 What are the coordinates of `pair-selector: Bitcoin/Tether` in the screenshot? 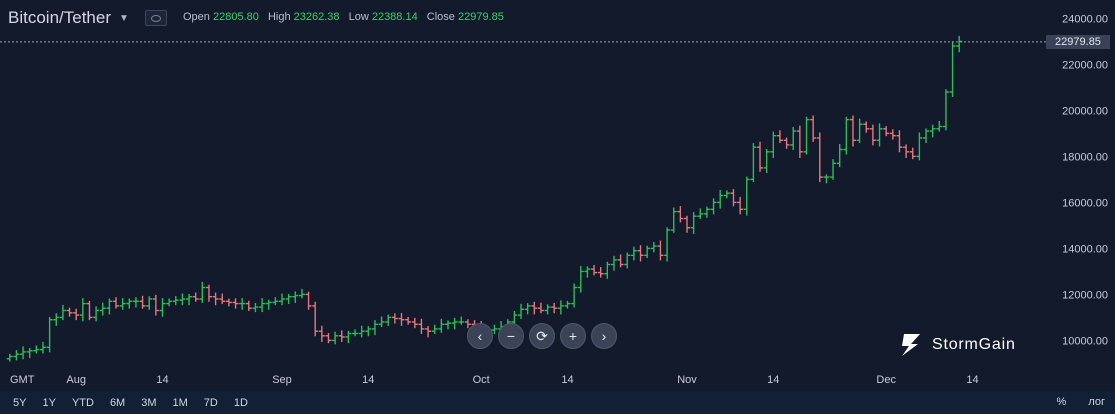 It's located at (59, 17).